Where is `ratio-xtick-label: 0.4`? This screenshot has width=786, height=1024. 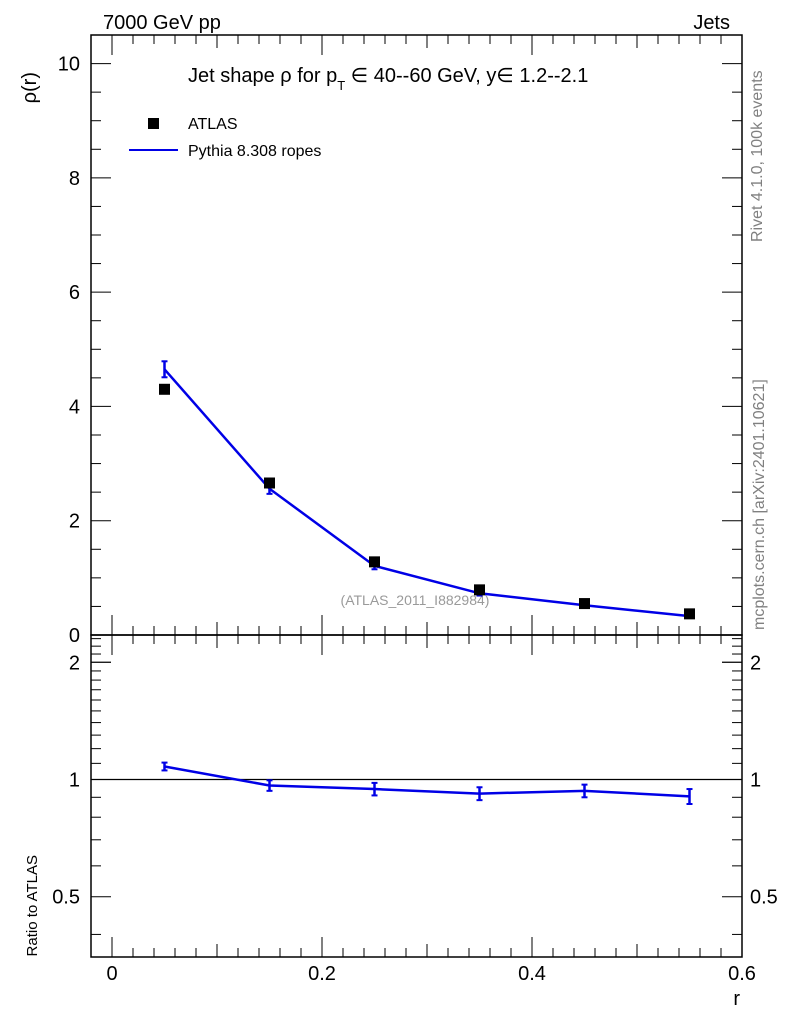 ratio-xtick-label: 0.4 is located at coordinates (532, 974).